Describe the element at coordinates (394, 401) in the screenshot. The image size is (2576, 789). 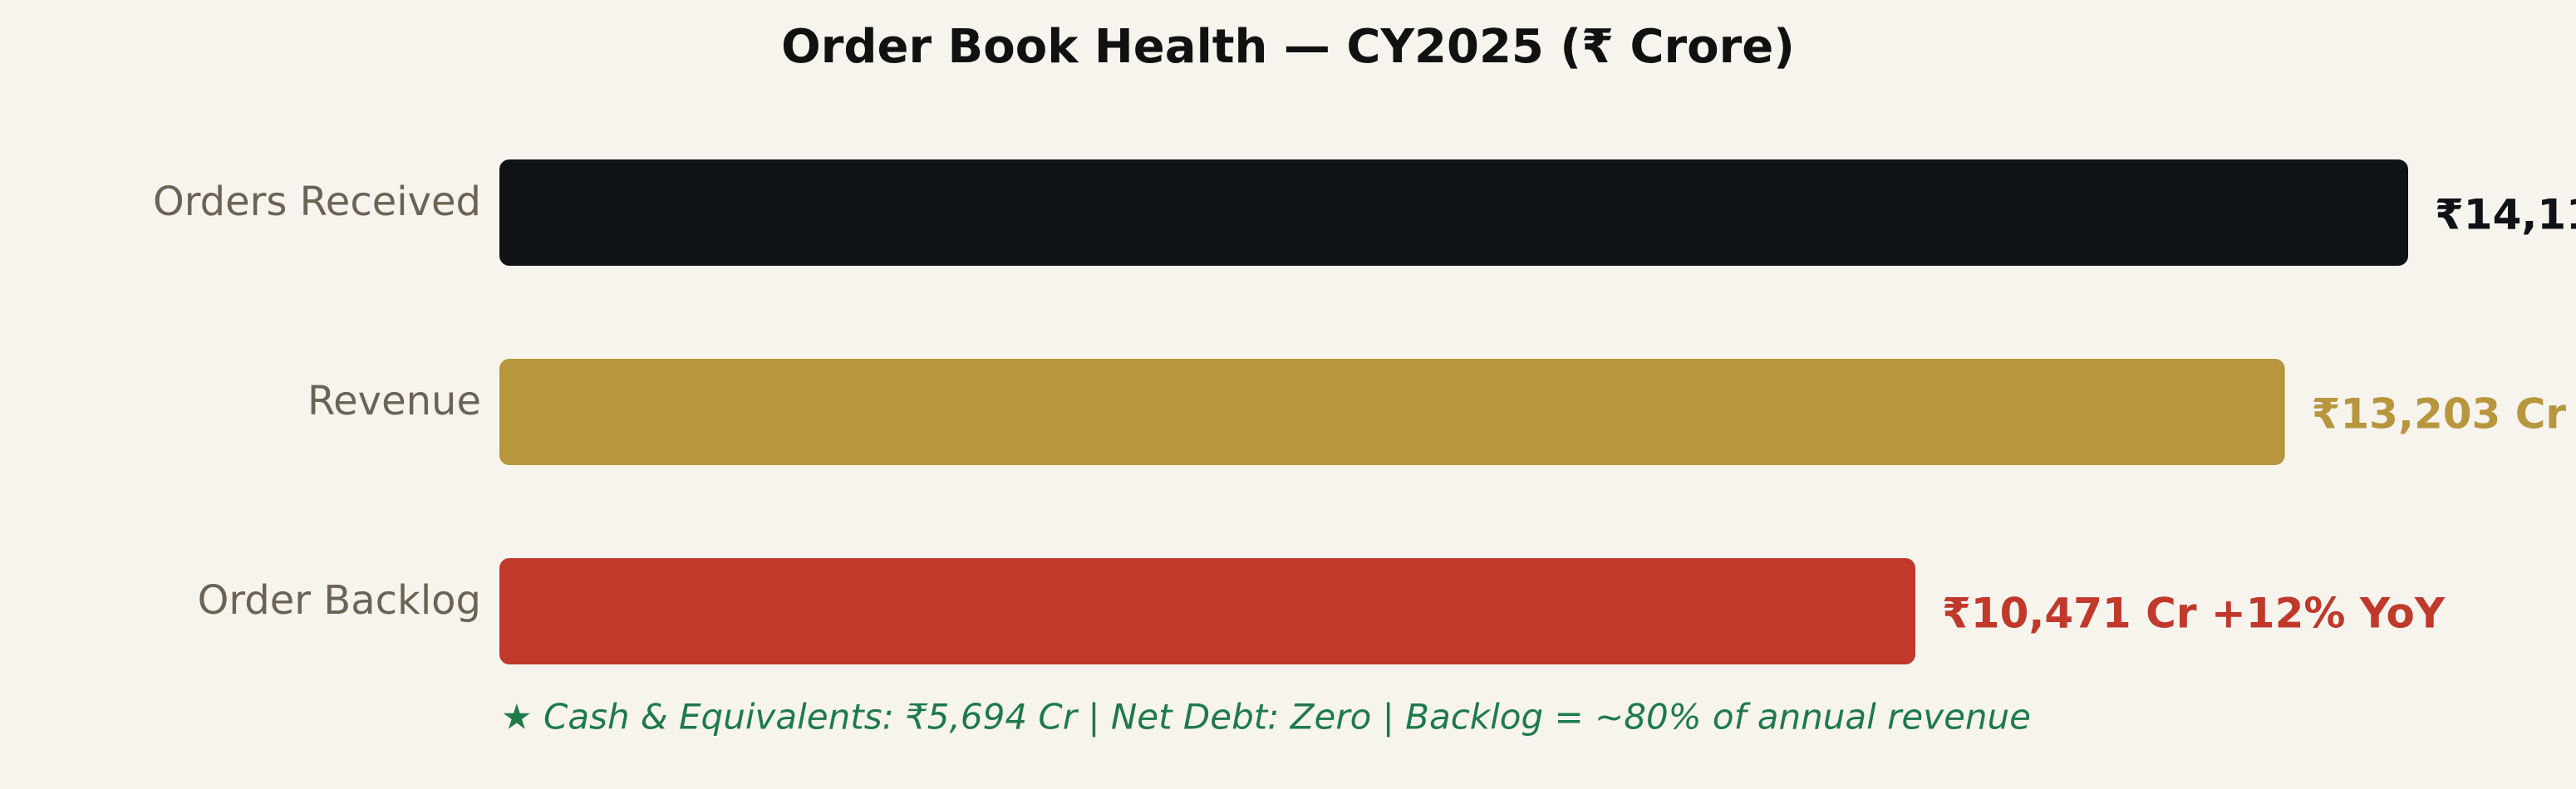
I see `category-label: Revenue` at that location.